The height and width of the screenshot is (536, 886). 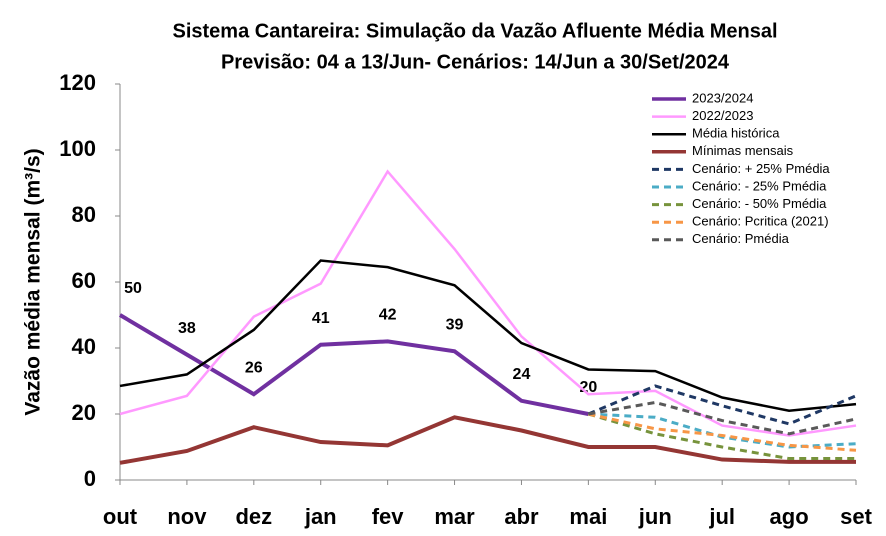 I want to click on x-tick-label: jun, so click(x=655, y=516).